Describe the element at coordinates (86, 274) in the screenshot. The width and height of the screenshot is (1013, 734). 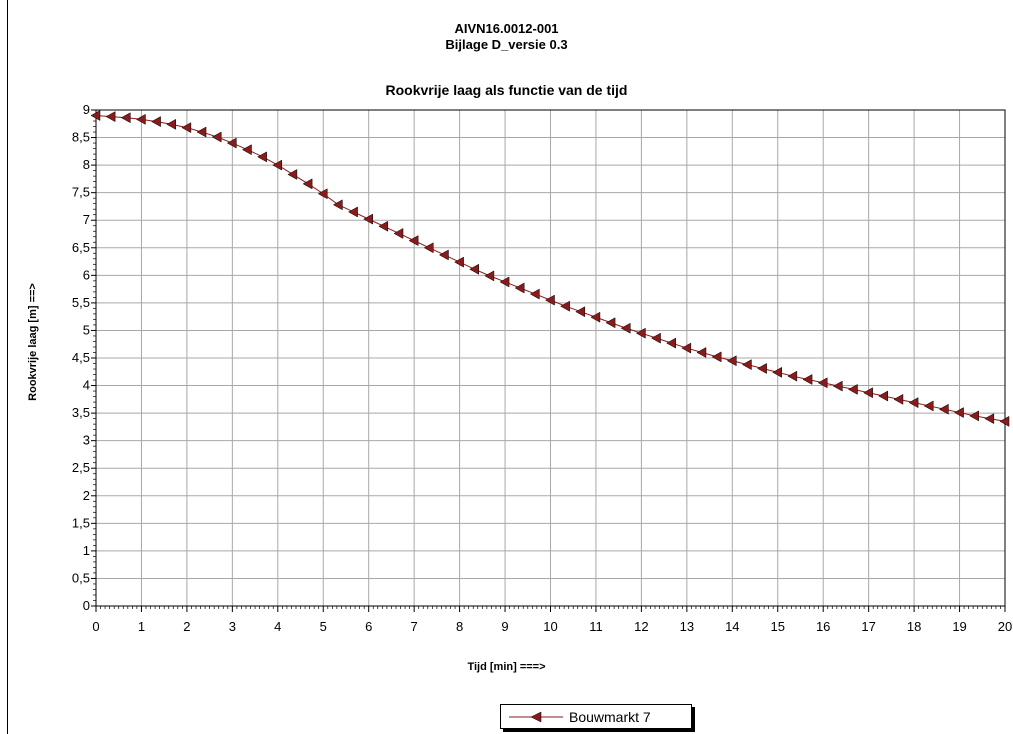
I see `y-tick-label: 6` at that location.